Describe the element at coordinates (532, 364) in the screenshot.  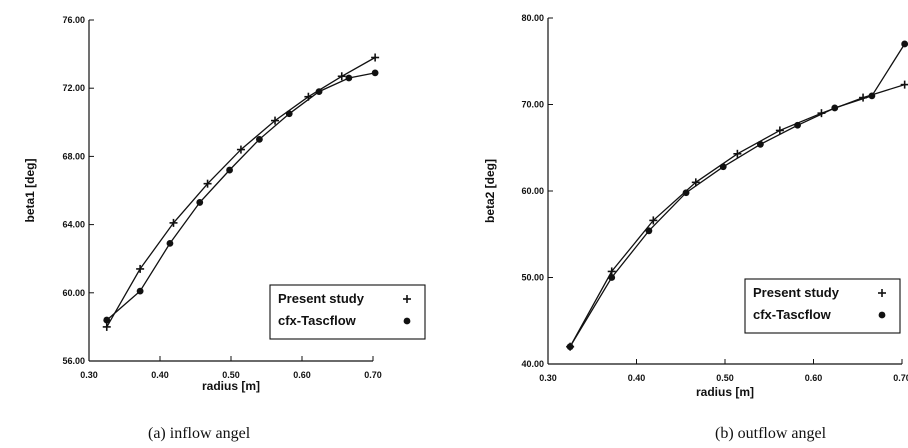
I see `y-tick-label: 40.00` at that location.